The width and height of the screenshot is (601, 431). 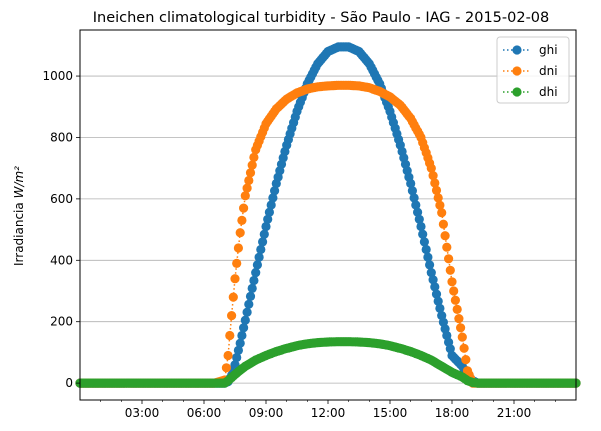 What do you see at coordinates (61, 322) in the screenshot?
I see `y-tick-label: 200` at bounding box center [61, 322].